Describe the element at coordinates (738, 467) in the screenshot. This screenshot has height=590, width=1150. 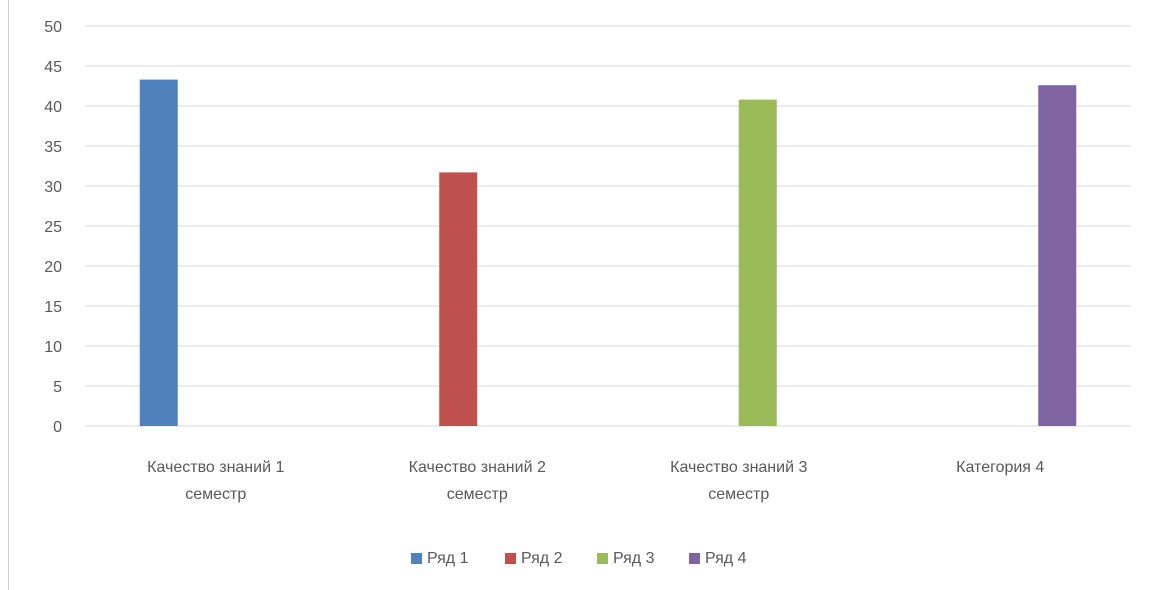
I see `x-category-label-line: Качество знаний 3` at that location.